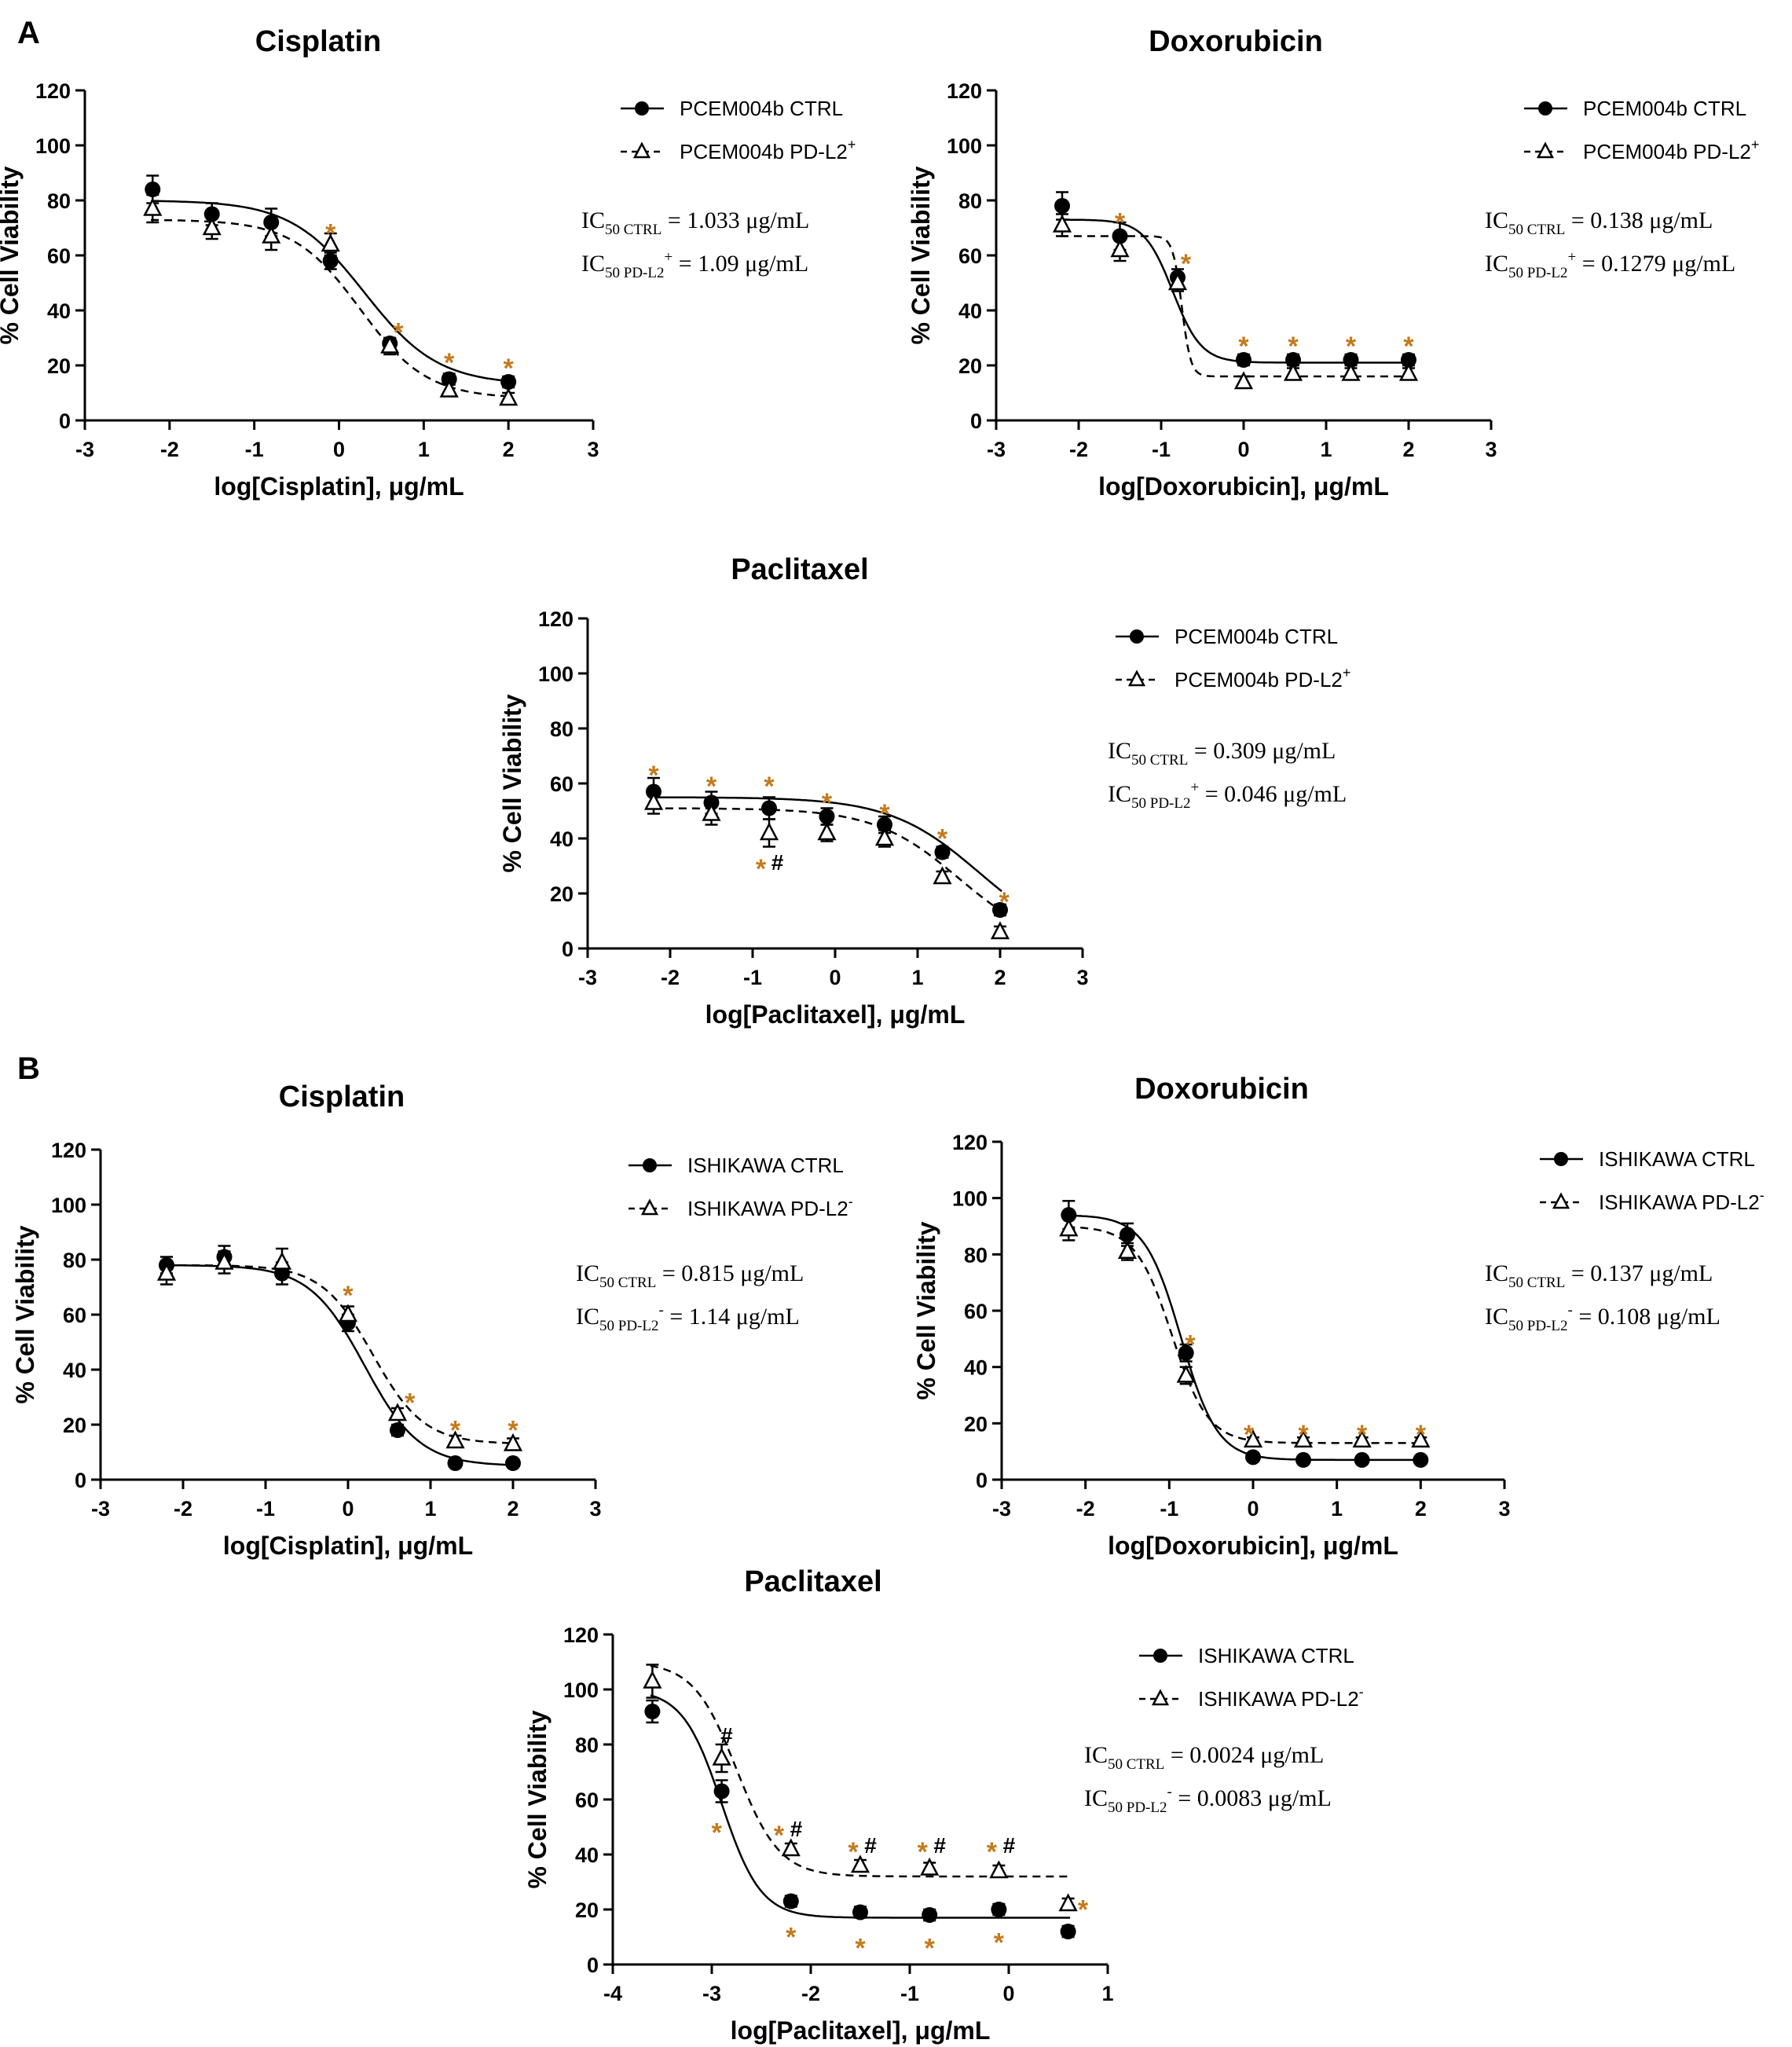 The height and width of the screenshot is (2047, 1792). I want to click on legend-marker-ctrl, so click(1137, 636).